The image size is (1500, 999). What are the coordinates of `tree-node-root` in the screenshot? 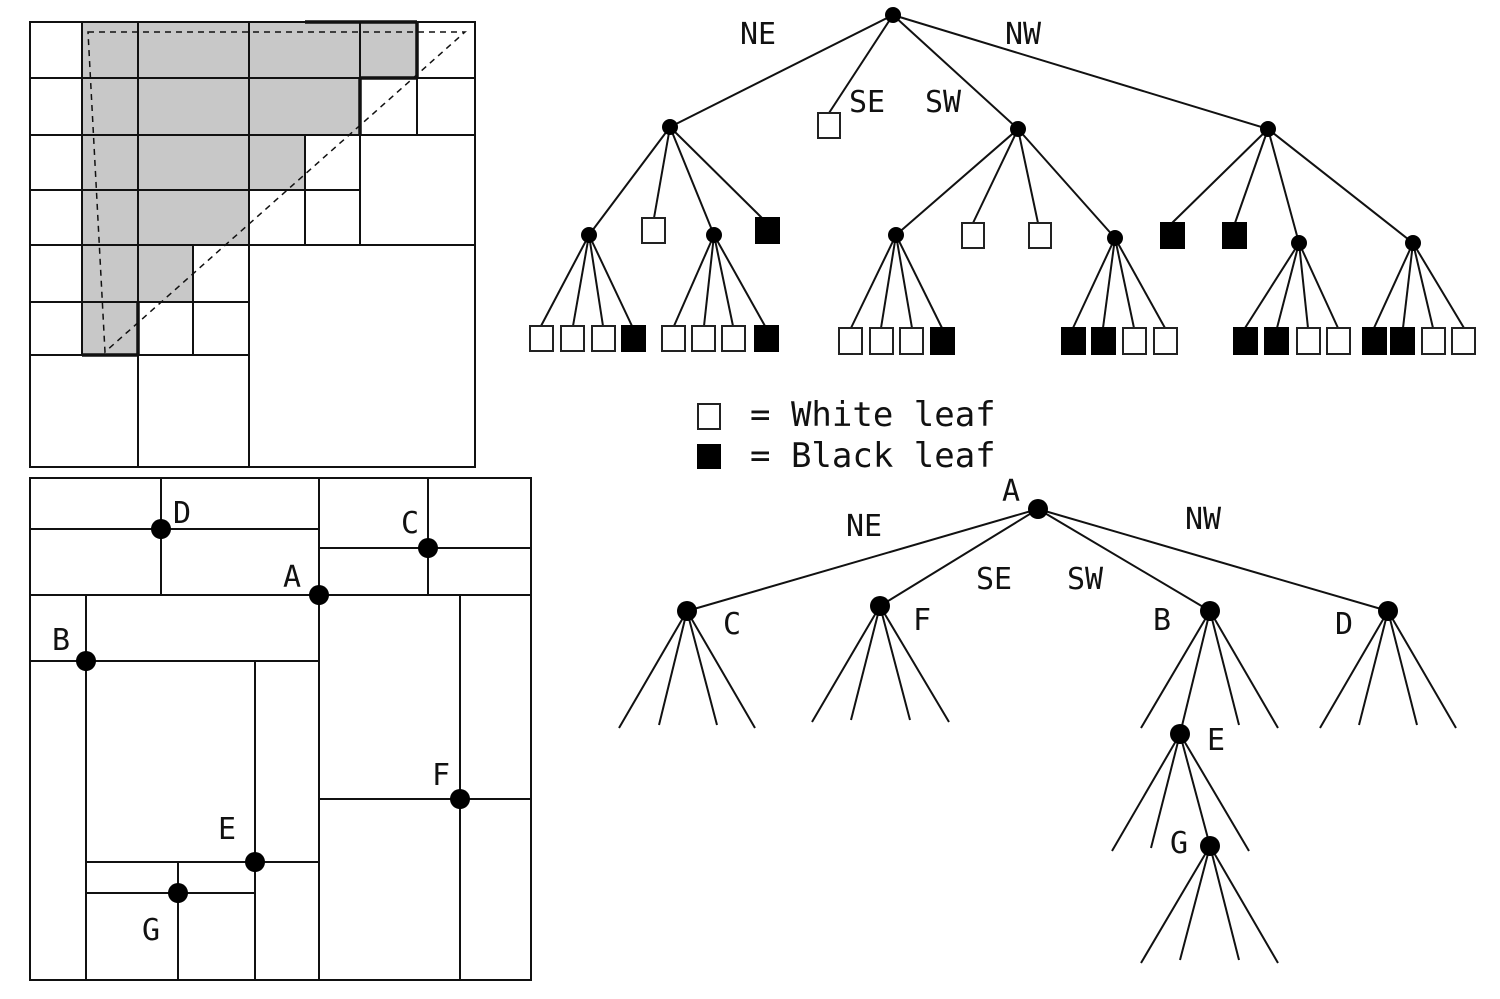 It's located at (893, 15).